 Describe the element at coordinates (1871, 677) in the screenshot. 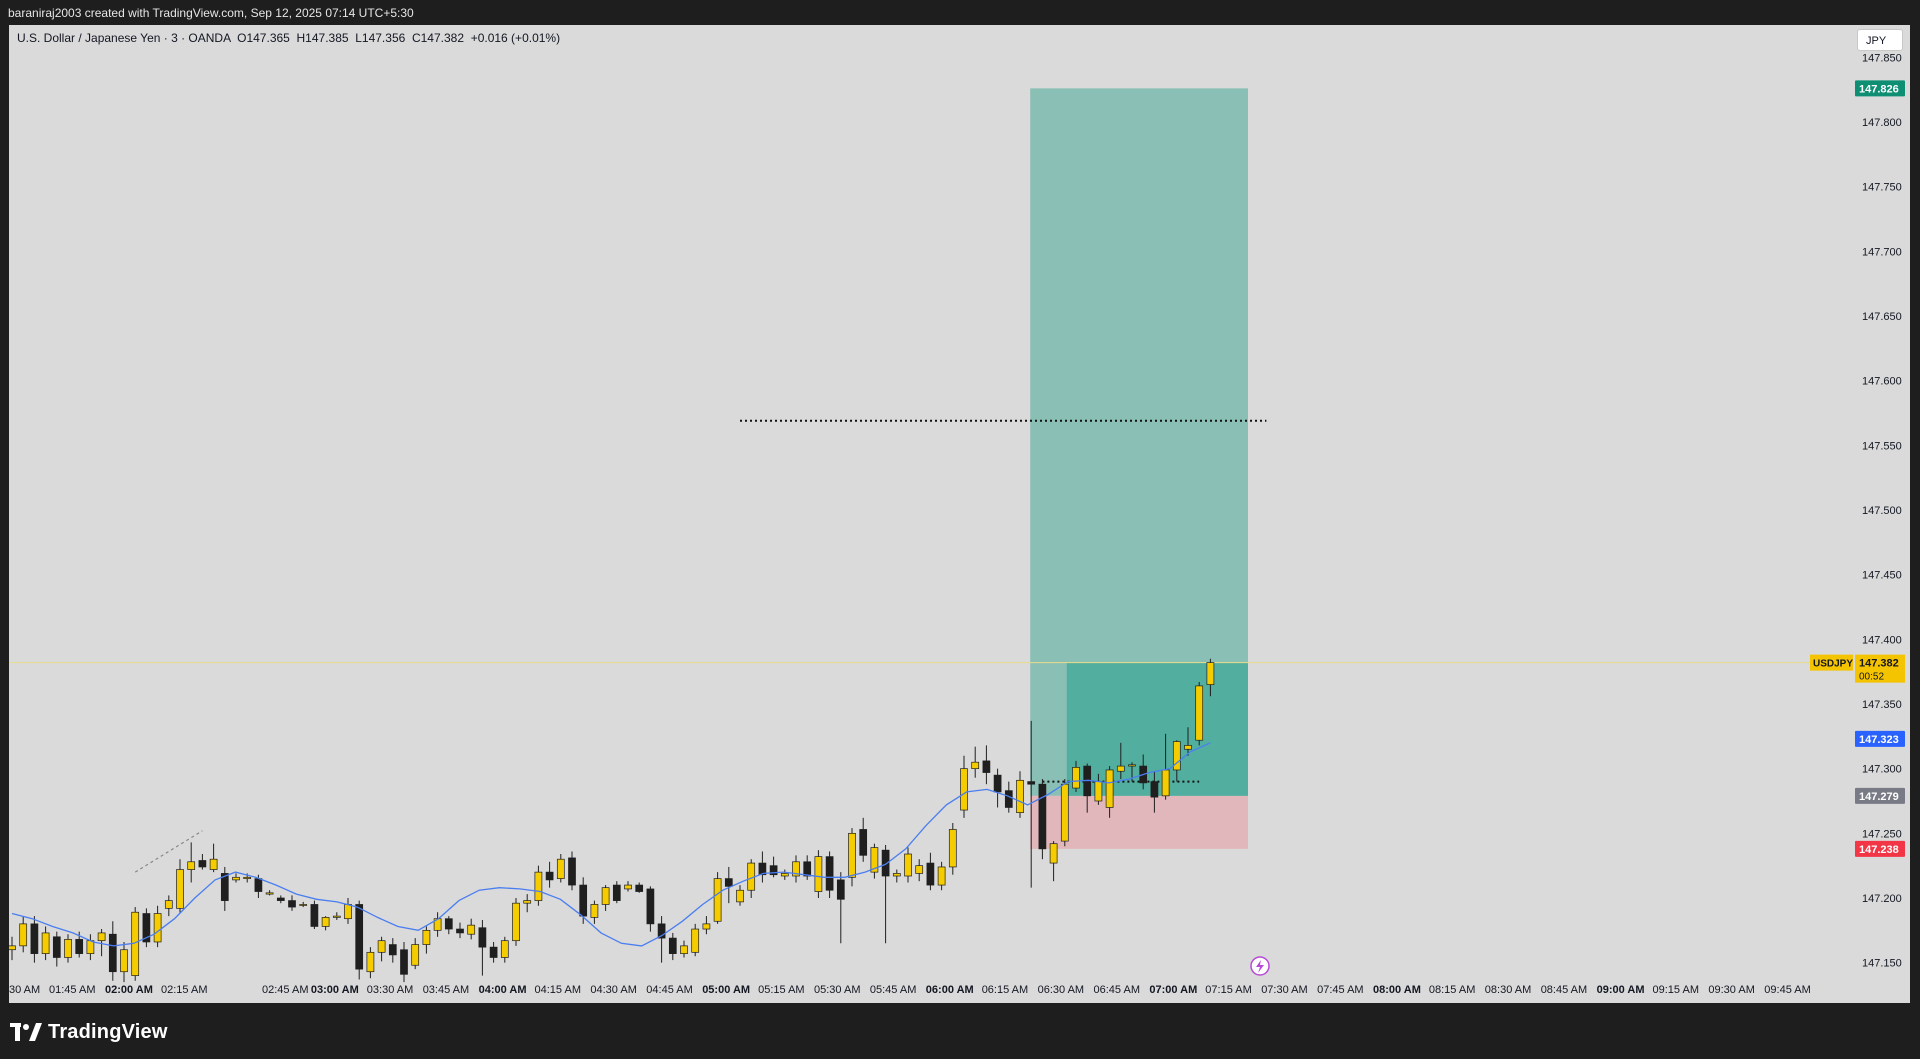

I see `countdown-label: 00:52` at that location.